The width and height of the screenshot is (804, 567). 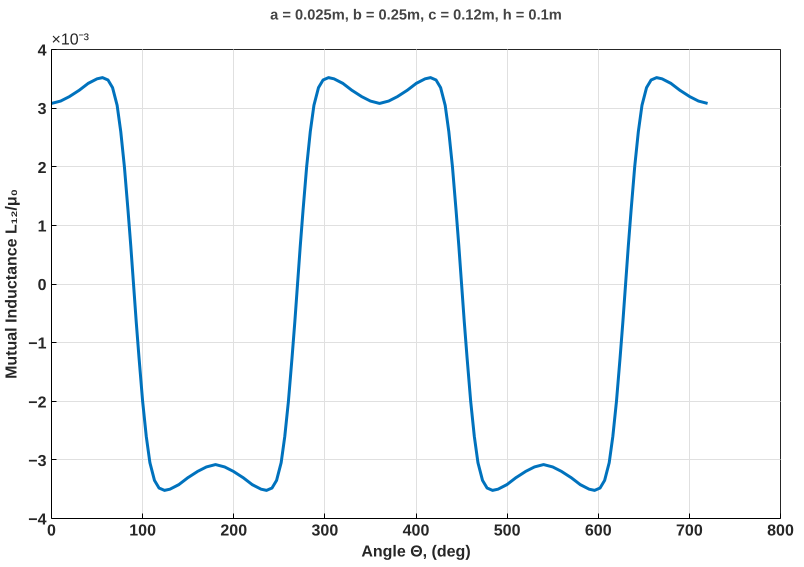 I want to click on x-tick-label: 700, so click(x=689, y=531).